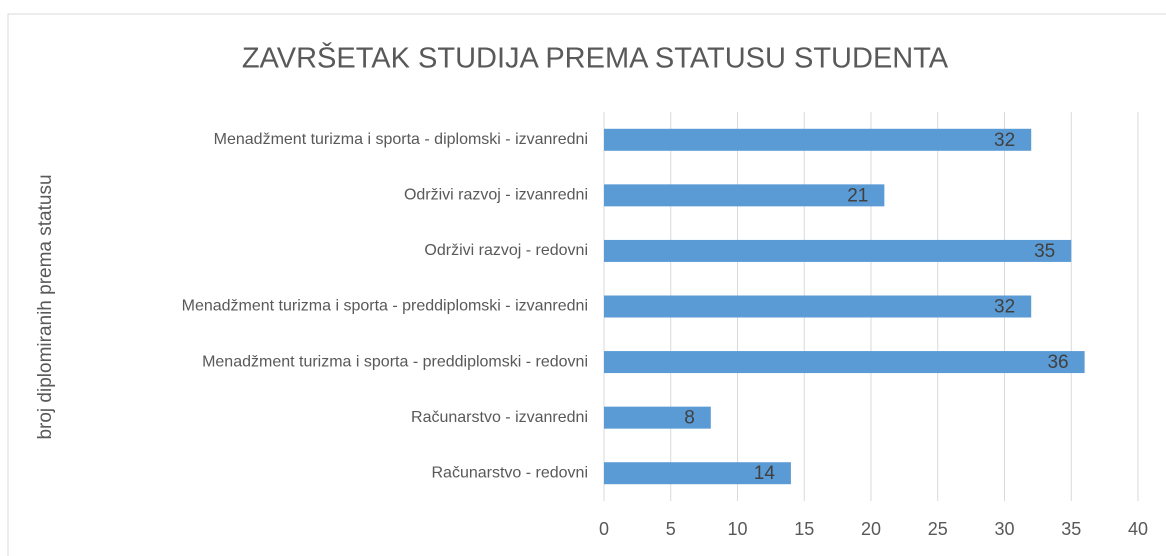  I want to click on data-label: 35, so click(1044, 251).